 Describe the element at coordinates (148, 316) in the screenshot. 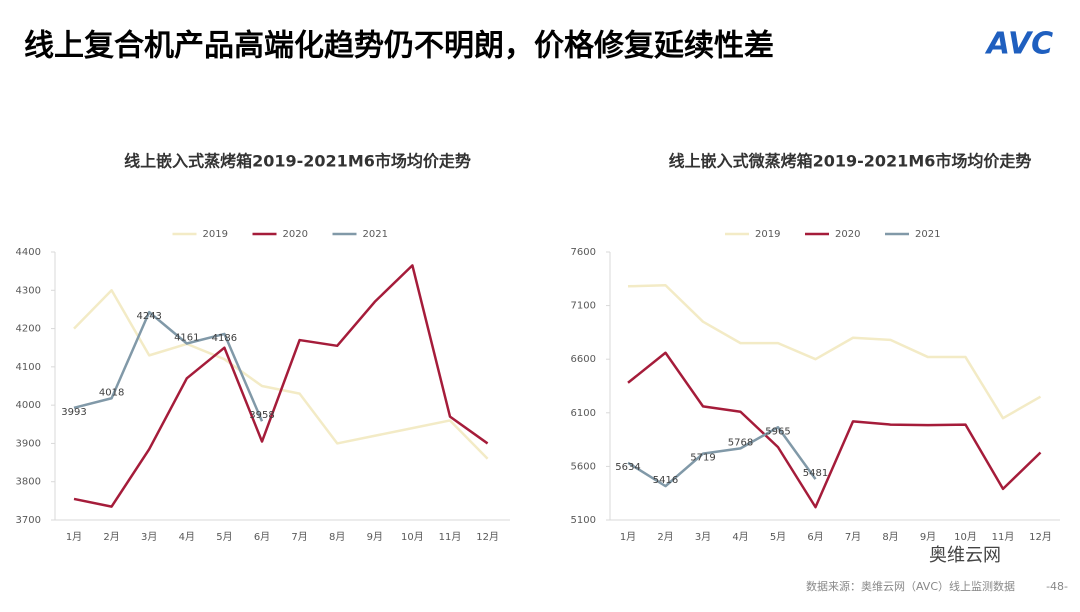

I see `data-label: 4243` at that location.